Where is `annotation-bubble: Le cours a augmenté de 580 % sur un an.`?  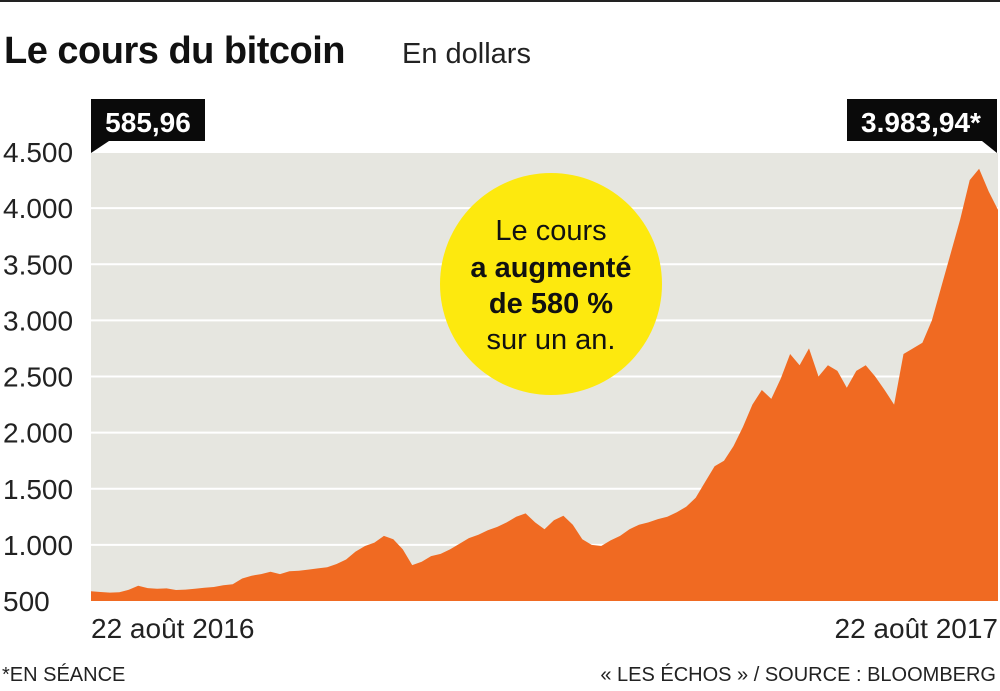
annotation-bubble: Le cours a augmenté de 580 % sur un an. is located at coordinates (551, 284).